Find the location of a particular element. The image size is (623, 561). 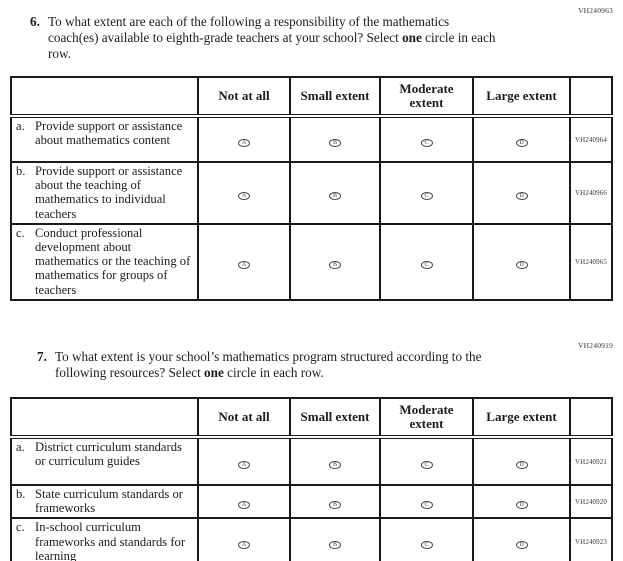

q6b-cell-small-extent: B is located at coordinates (335, 193).